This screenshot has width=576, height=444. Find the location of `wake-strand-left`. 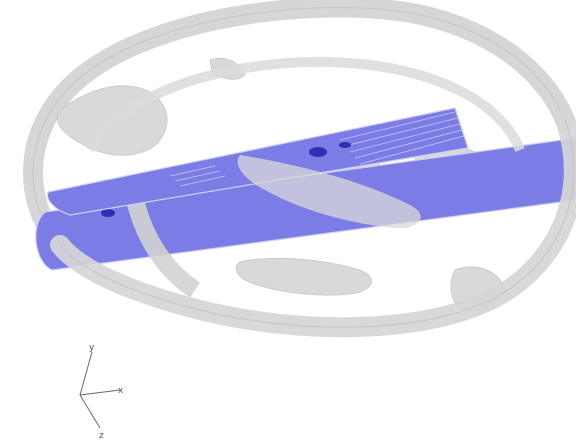

wake-strand-left is located at coordinates (163, 247).